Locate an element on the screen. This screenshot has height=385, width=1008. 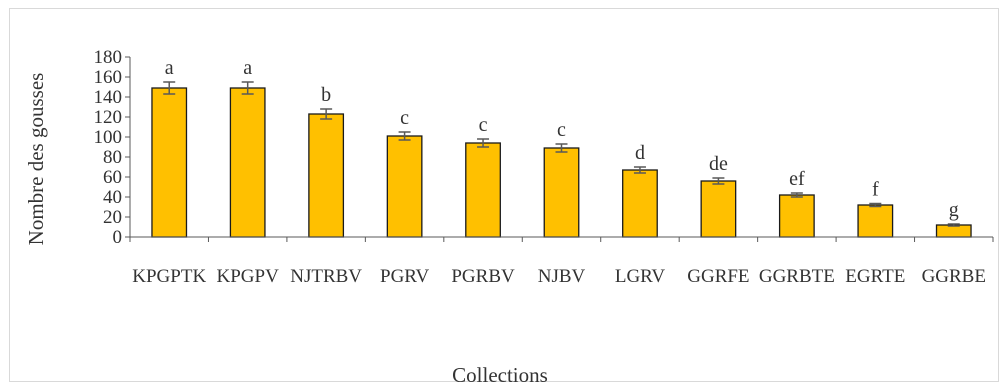
x-category-label: GGRFE is located at coordinates (718, 276).